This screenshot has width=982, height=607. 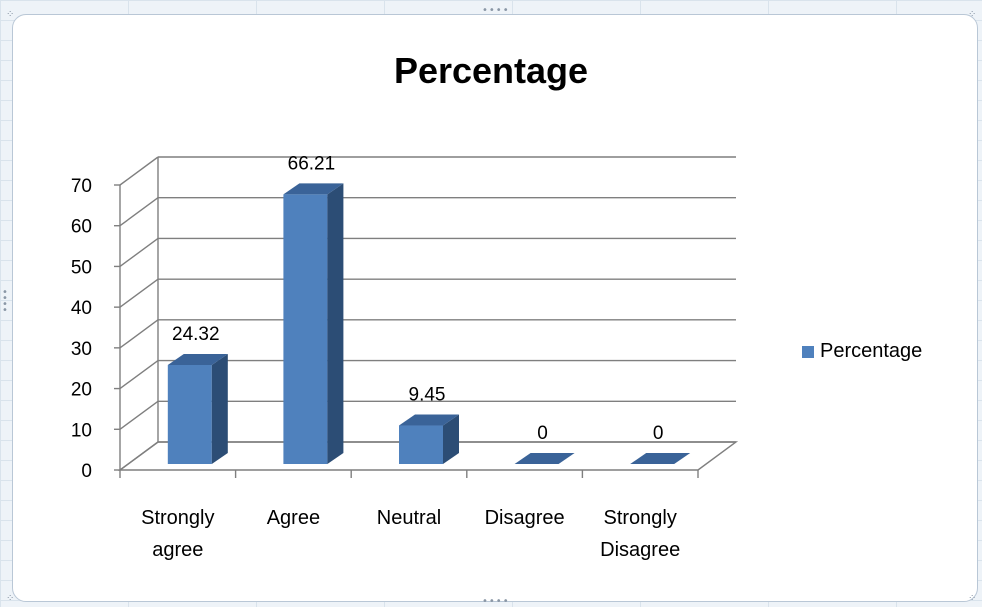 What do you see at coordinates (11, 598) in the screenshot?
I see `resize-handle-bottom-left: ⁘` at bounding box center [11, 598].